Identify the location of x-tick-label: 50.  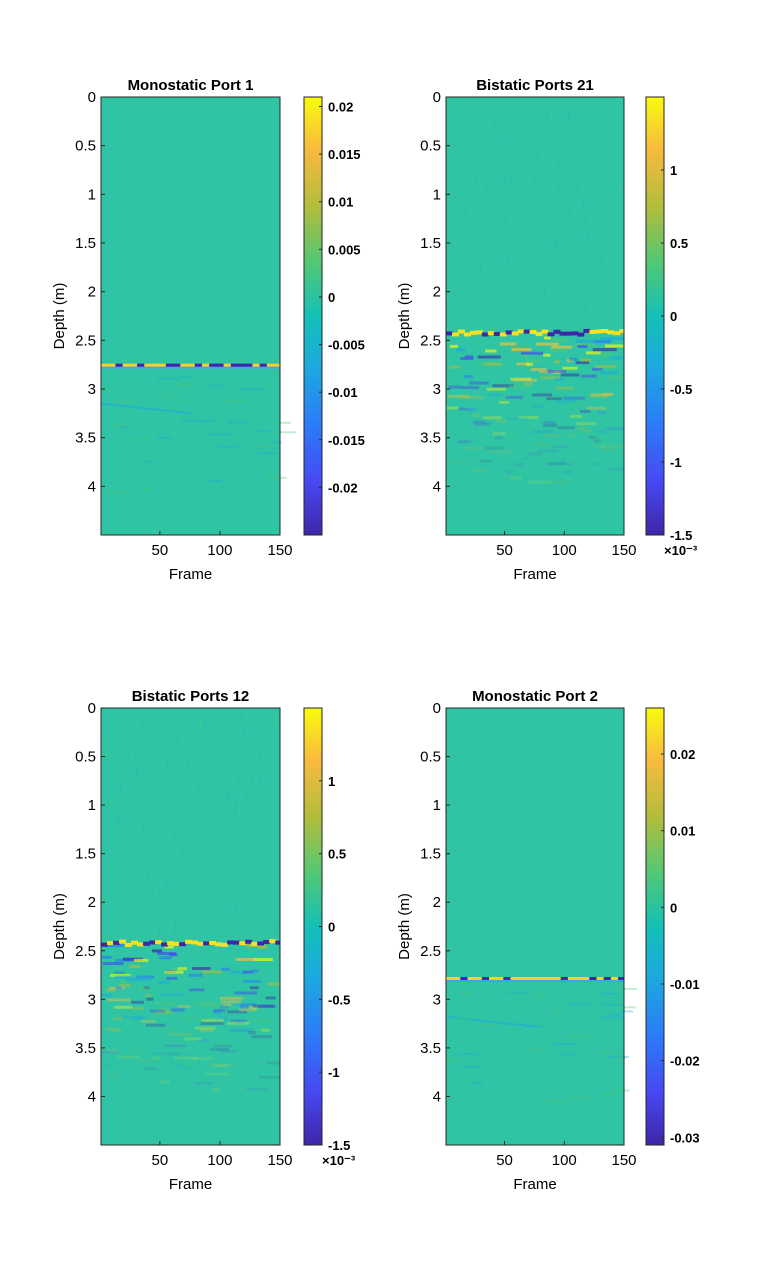
(504, 1160).